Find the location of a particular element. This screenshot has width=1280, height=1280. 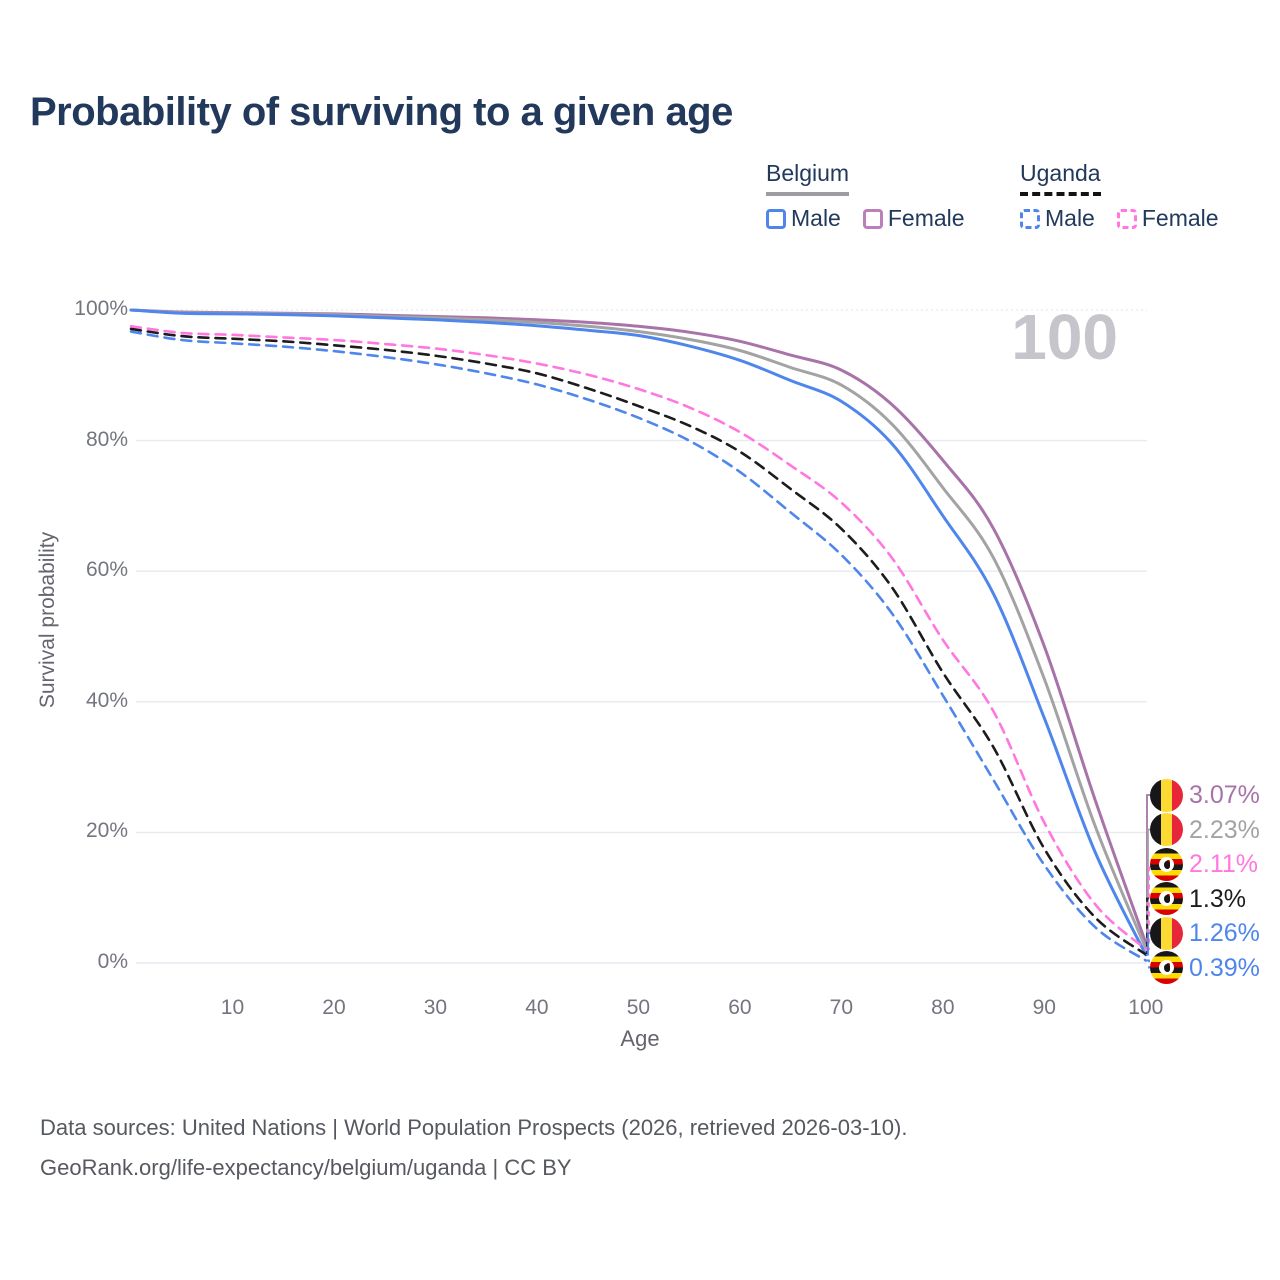

x-tick-50: 50 is located at coordinates (638, 1007).